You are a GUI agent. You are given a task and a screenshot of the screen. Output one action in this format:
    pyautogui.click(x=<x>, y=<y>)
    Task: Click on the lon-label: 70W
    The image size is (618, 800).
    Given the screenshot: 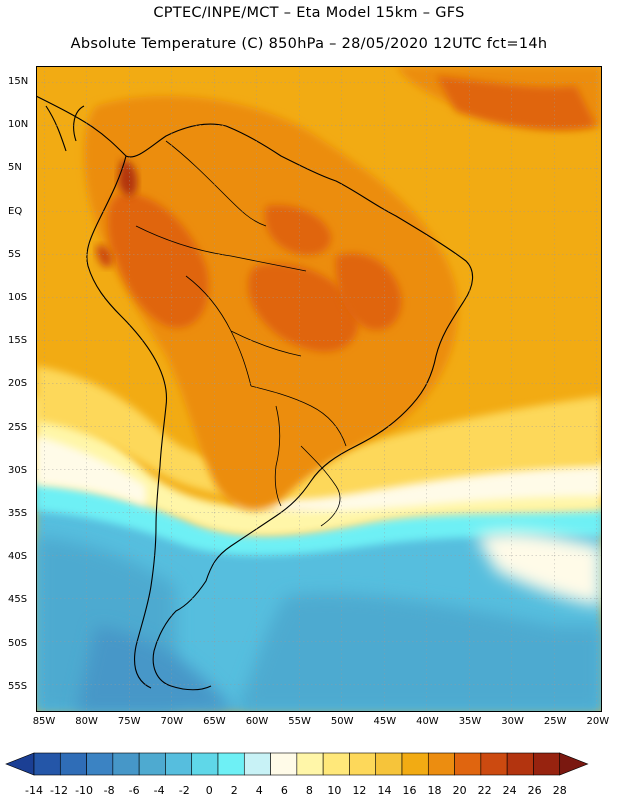 What is the action you would take?
    pyautogui.click(x=172, y=721)
    